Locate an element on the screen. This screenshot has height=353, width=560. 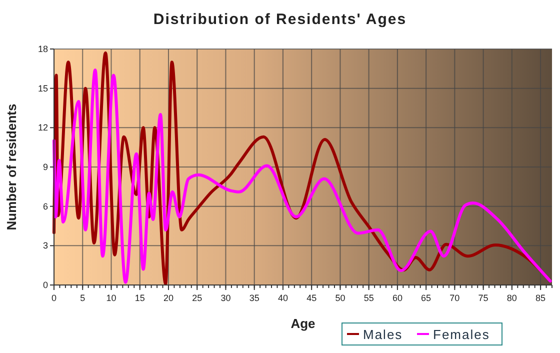
x-tick-label: 50 is located at coordinates (340, 298).